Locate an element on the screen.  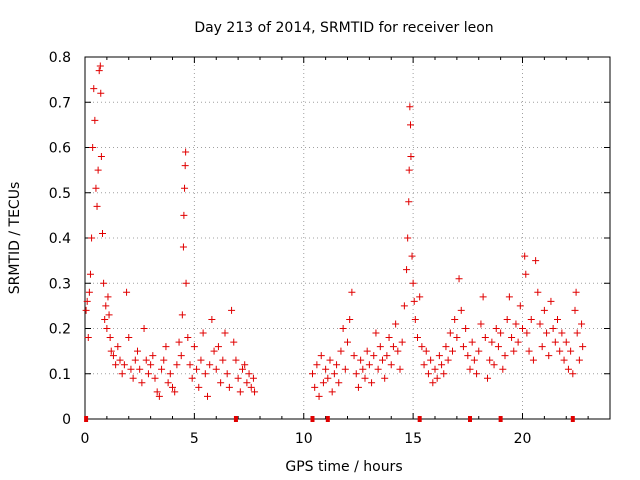
x-tick-label: 0 is located at coordinates (85, 439).